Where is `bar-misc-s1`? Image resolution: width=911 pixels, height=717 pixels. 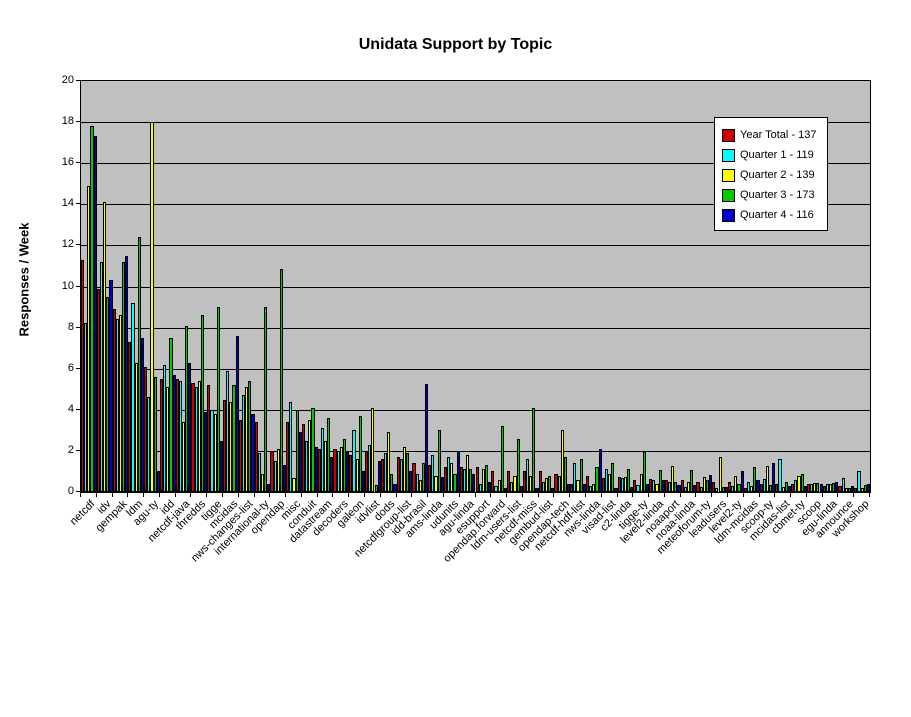
bar-misc-s1 is located at coordinates (291, 447).